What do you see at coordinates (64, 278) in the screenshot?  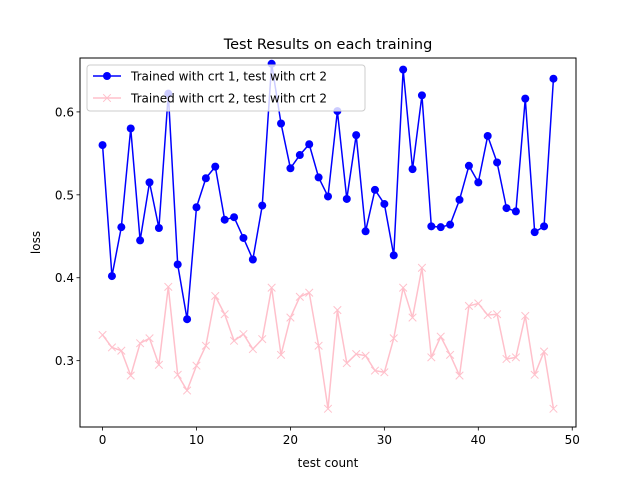 I see `y-tick-label: 0.4` at bounding box center [64, 278].